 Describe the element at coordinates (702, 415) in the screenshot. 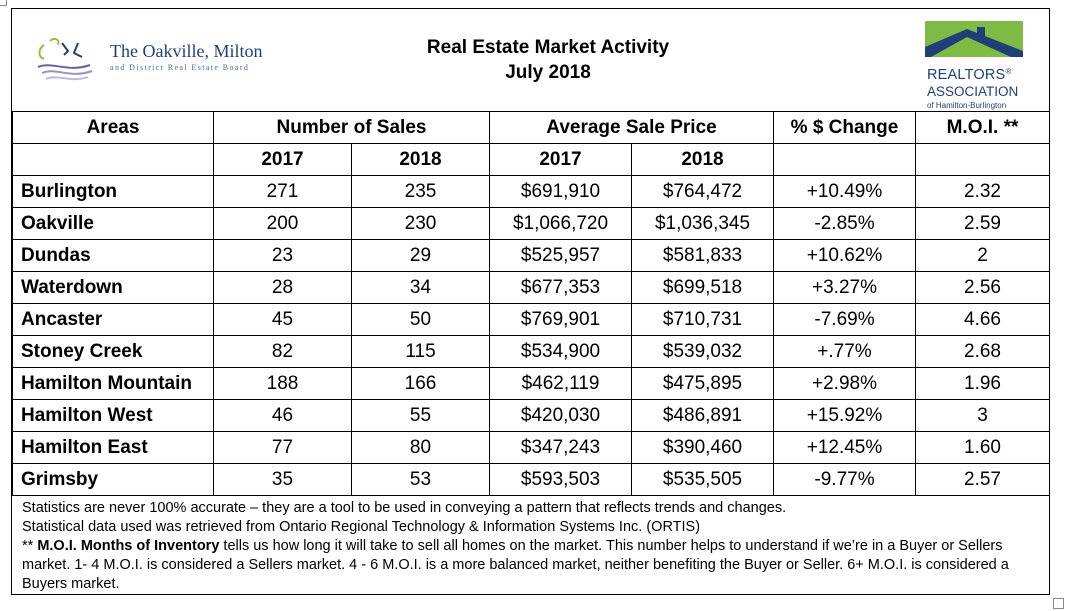

I see `price-2018: $486,891` at that location.